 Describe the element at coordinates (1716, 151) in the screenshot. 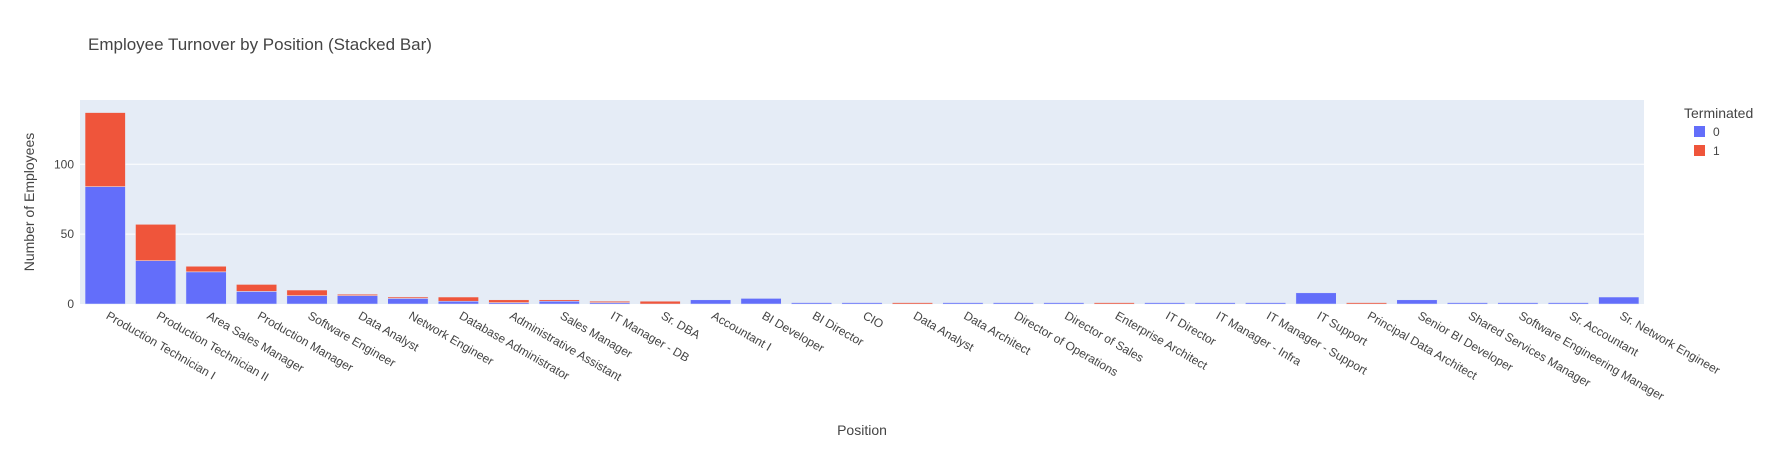

I see `legend-label-1: 1` at that location.